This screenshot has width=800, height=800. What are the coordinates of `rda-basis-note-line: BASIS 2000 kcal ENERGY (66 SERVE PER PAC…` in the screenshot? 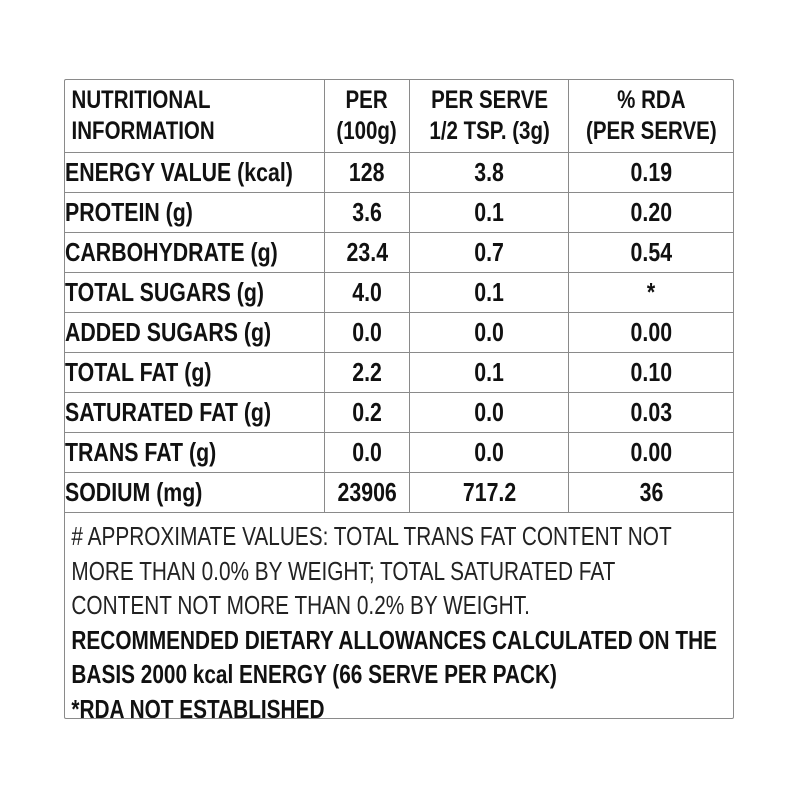 It's located at (314, 674).